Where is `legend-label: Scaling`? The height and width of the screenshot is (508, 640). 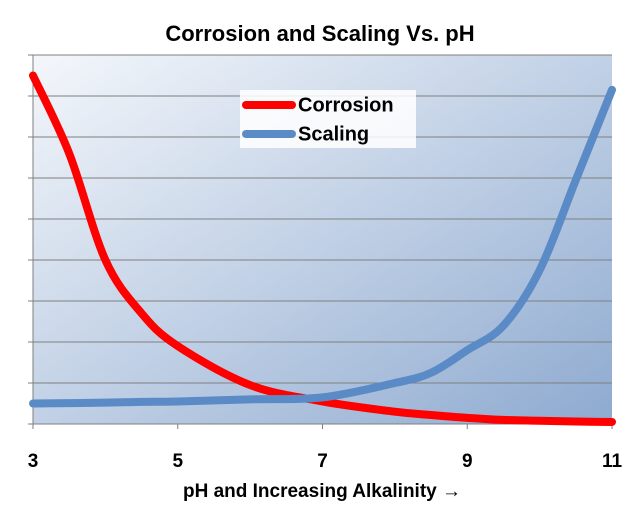
legend-label: Scaling is located at coordinates (333, 134).